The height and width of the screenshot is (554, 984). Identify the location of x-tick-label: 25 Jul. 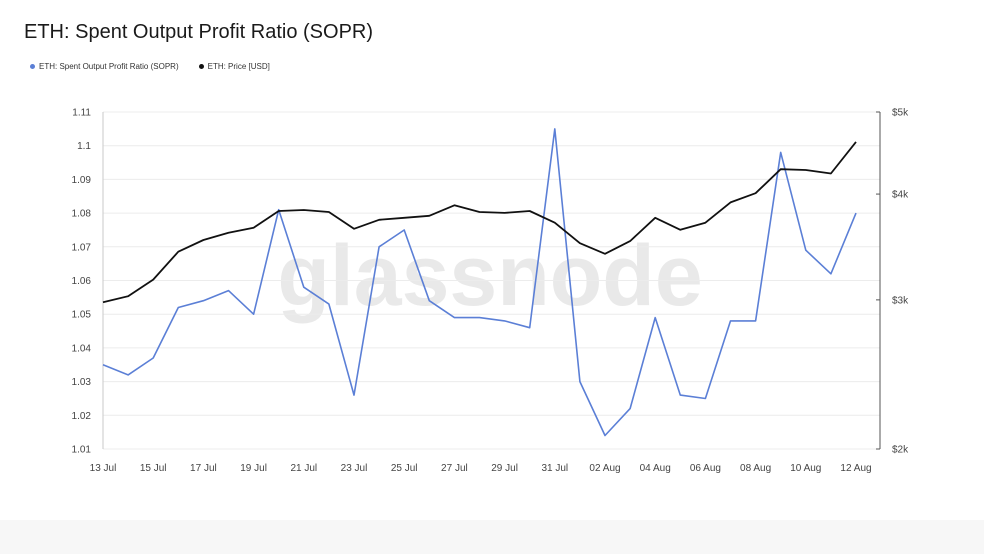
(404, 468).